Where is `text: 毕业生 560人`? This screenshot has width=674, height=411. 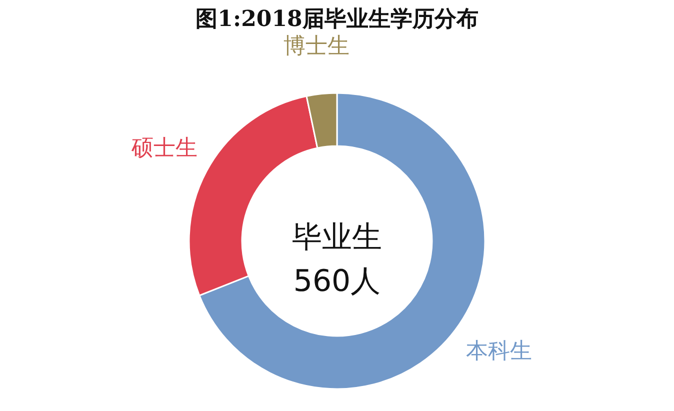
text: 毕业生 560人 is located at coordinates (337, 259).